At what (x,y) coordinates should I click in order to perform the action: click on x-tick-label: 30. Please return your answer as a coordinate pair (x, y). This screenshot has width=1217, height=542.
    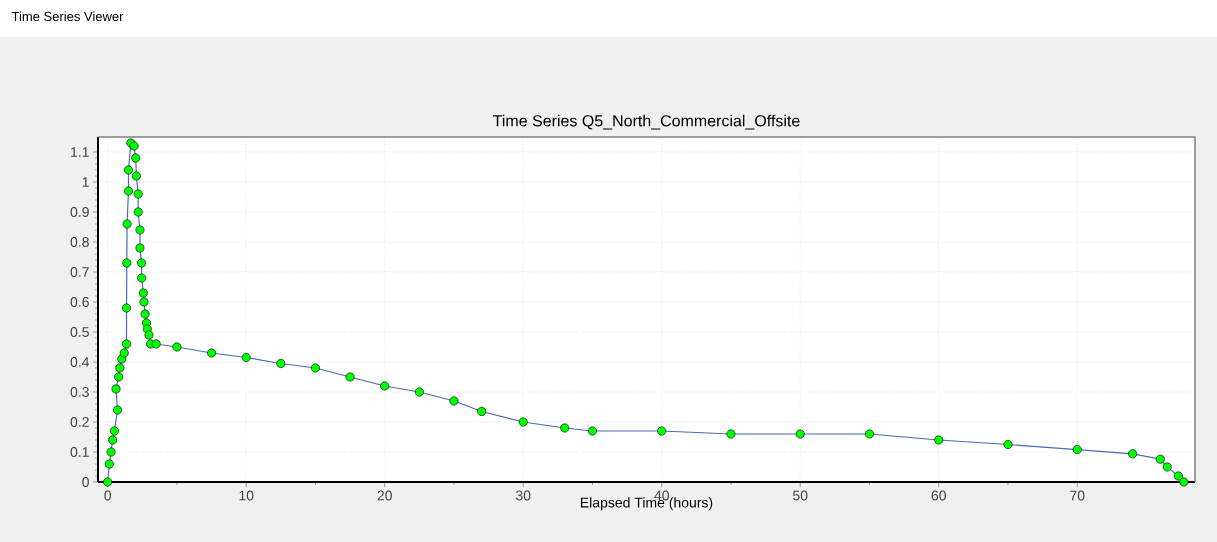
    Looking at the image, I should click on (523, 495).